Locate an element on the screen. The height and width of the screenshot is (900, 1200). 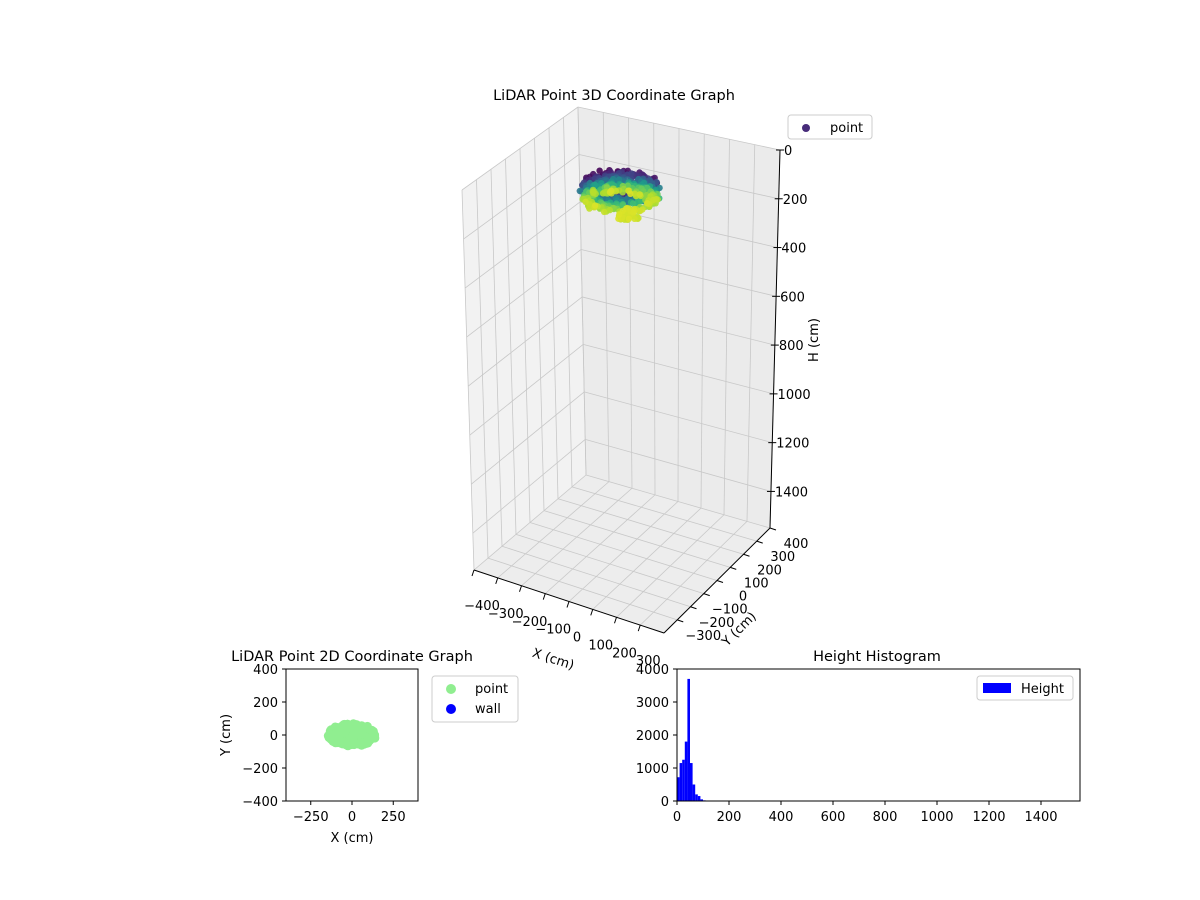
y-tick-label-2d: 200 is located at coordinates (265, 703).